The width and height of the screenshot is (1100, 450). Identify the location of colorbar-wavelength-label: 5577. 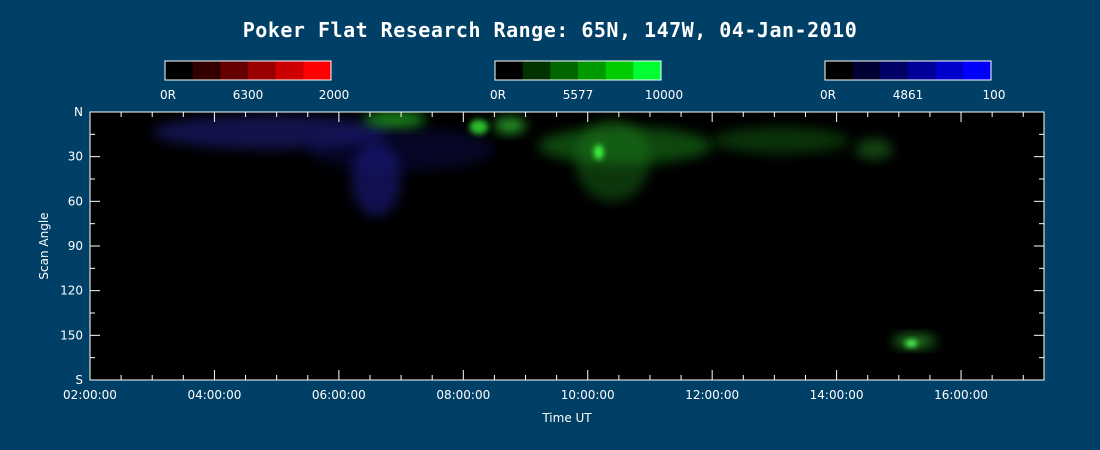
(578, 95).